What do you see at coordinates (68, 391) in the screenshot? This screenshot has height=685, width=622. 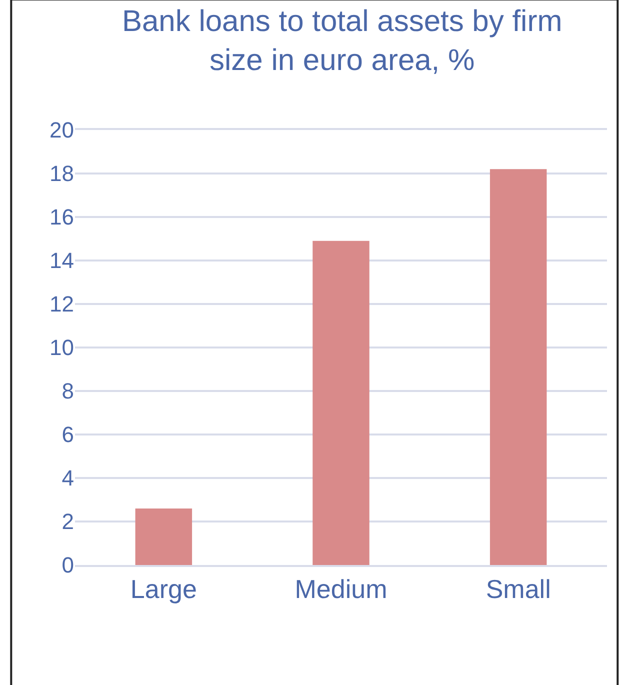 I see `y-tick-label: 8` at bounding box center [68, 391].